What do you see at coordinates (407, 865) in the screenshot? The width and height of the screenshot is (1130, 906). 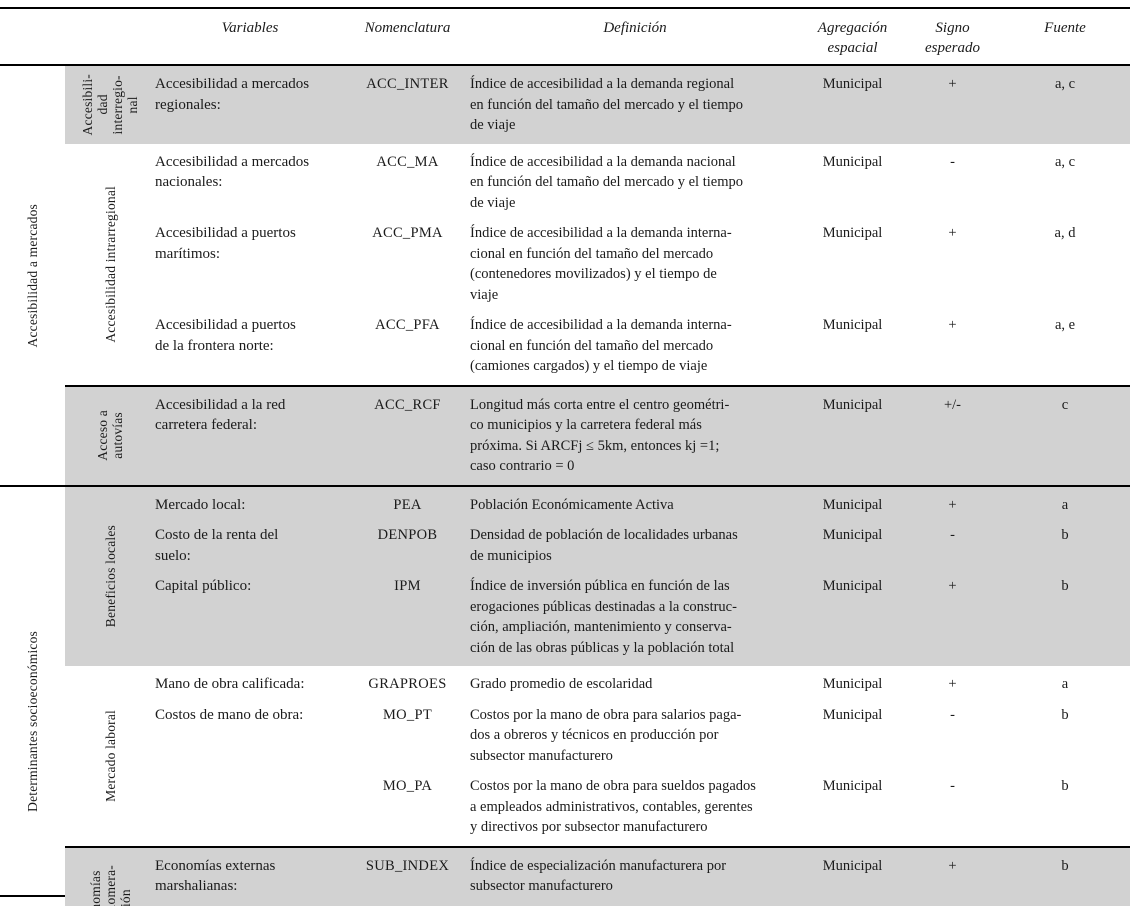 I see `nomenclature-cell: SUB_INDEX` at bounding box center [407, 865].